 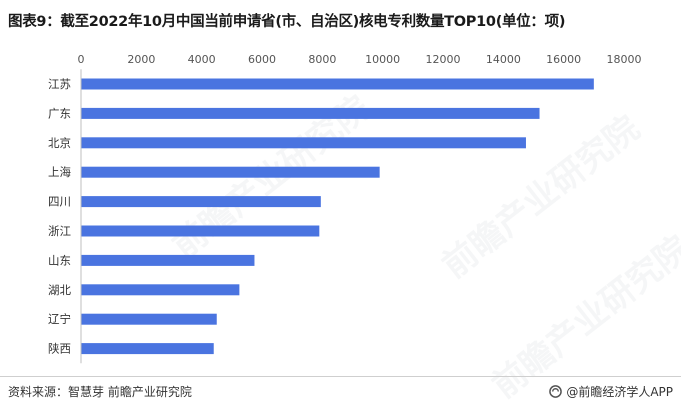 What do you see at coordinates (556, 391) in the screenshot?
I see `brand-logo-icon` at bounding box center [556, 391].